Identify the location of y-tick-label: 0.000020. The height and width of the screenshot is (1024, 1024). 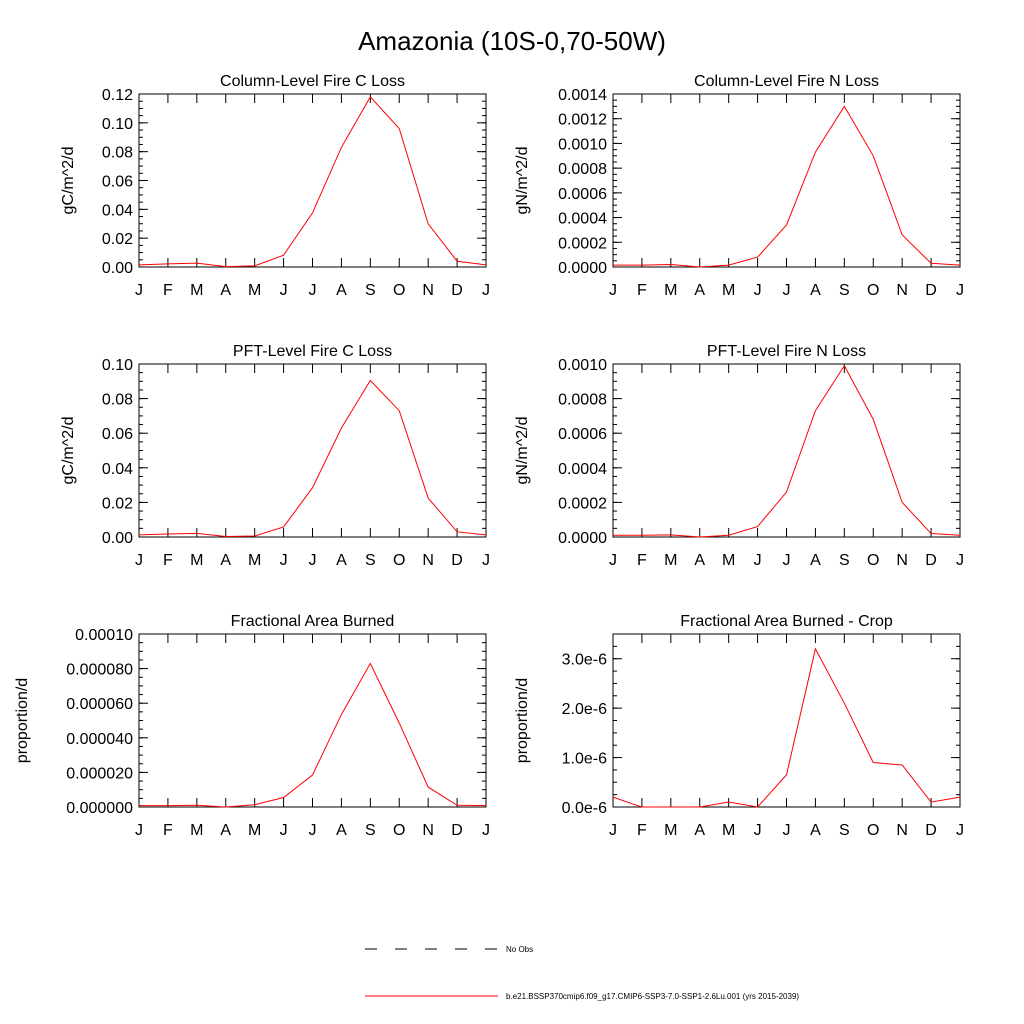
(99, 773).